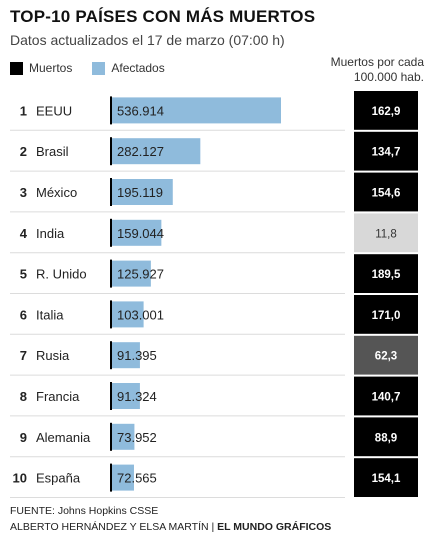  I want to click on rate-value-label: 140,7, so click(386, 398).